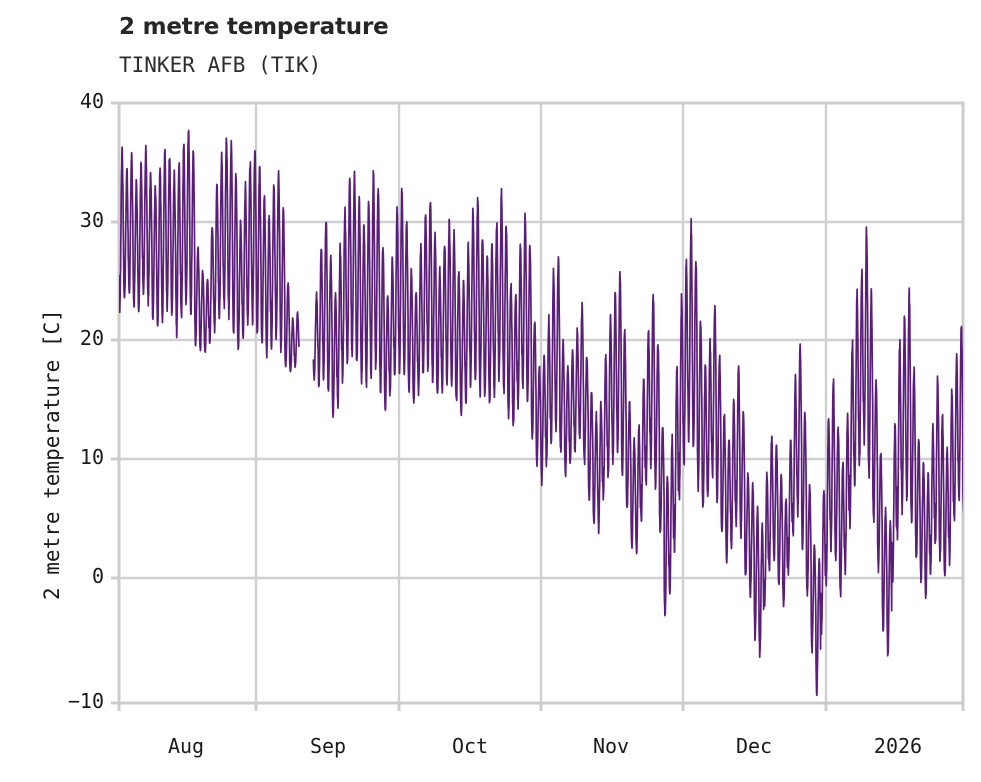  I want to click on x-axis-tick-3: Nov, so click(611, 746).